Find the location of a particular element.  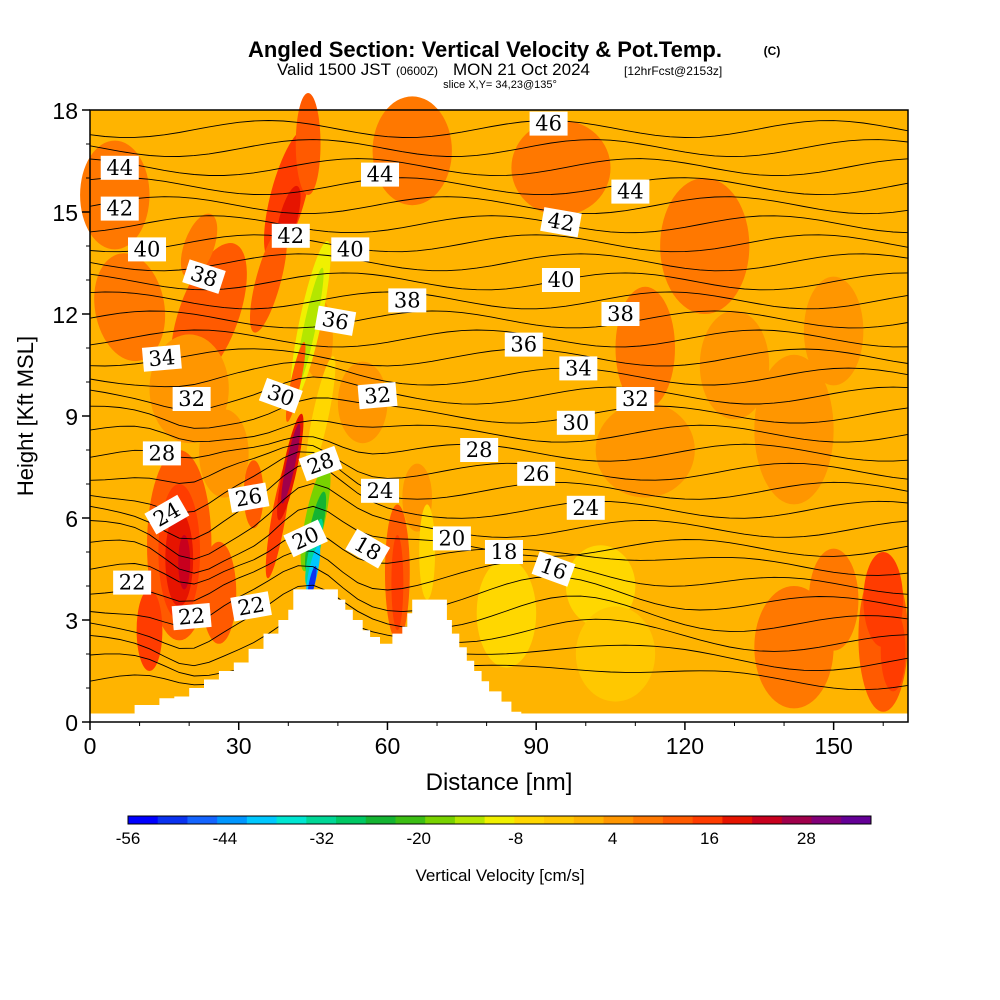

theta-label: 38 is located at coordinates (407, 300).